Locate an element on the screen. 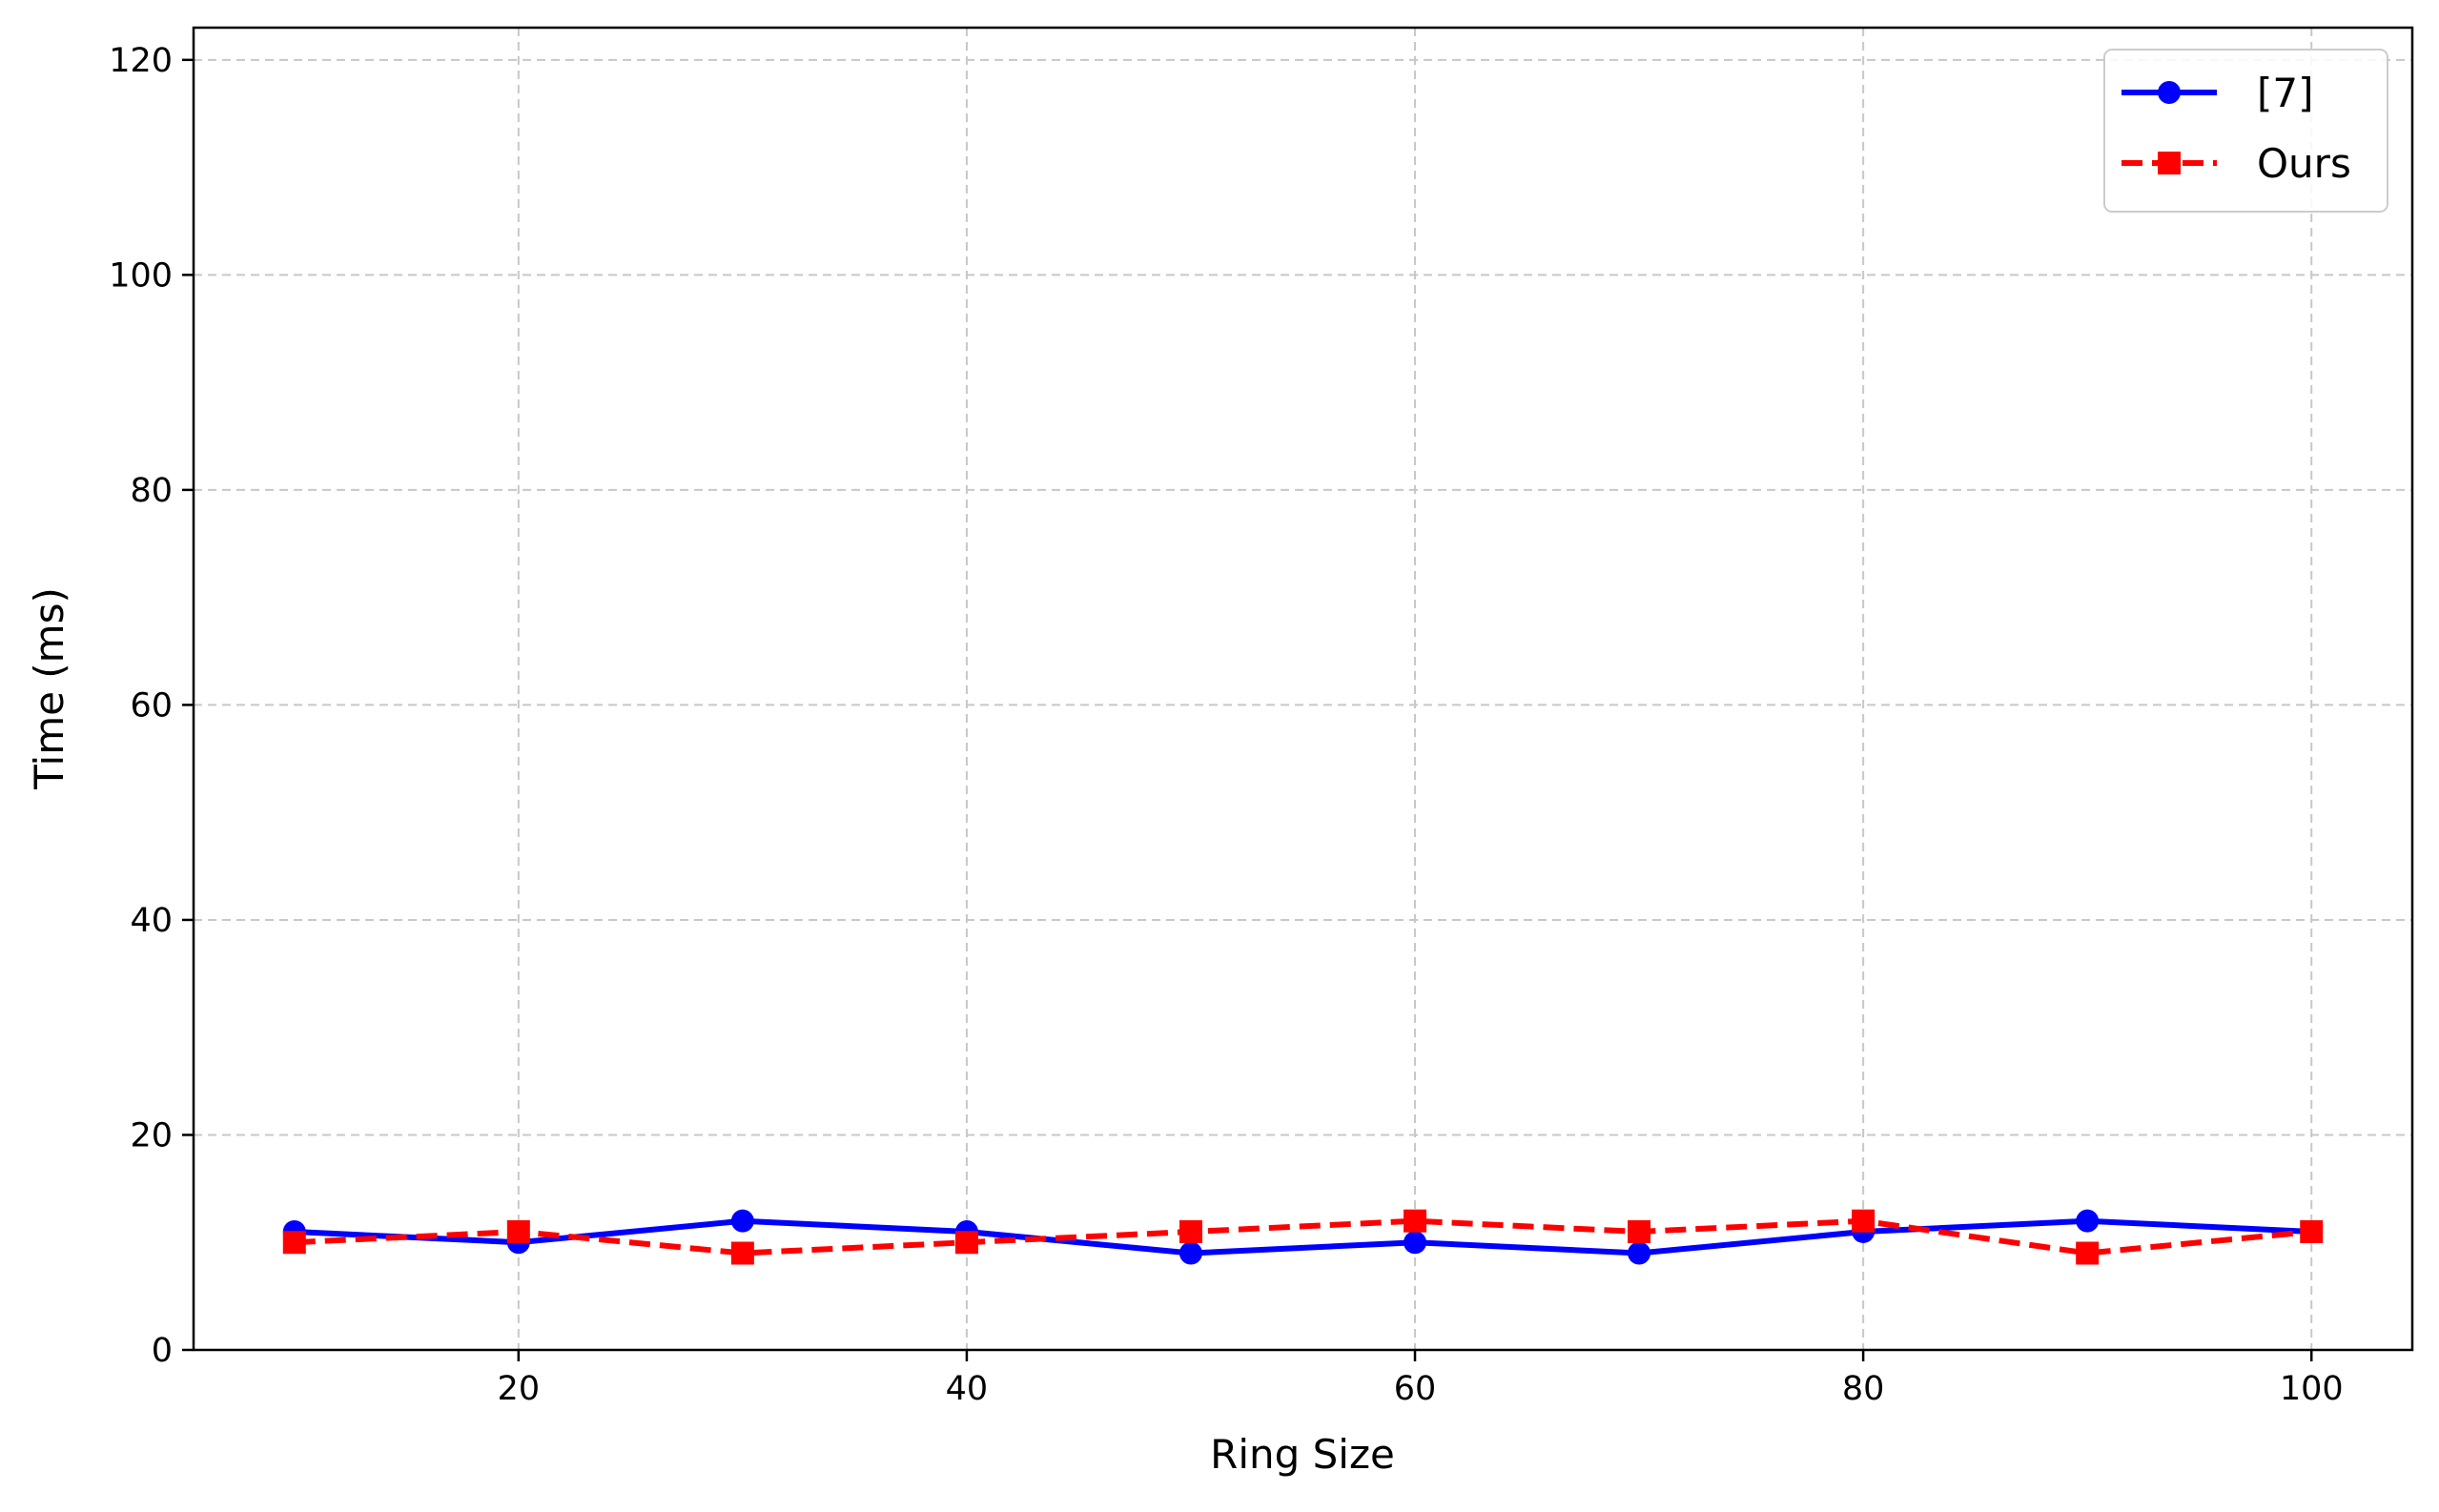  legend: [7] Ours is located at coordinates (2245, 131).